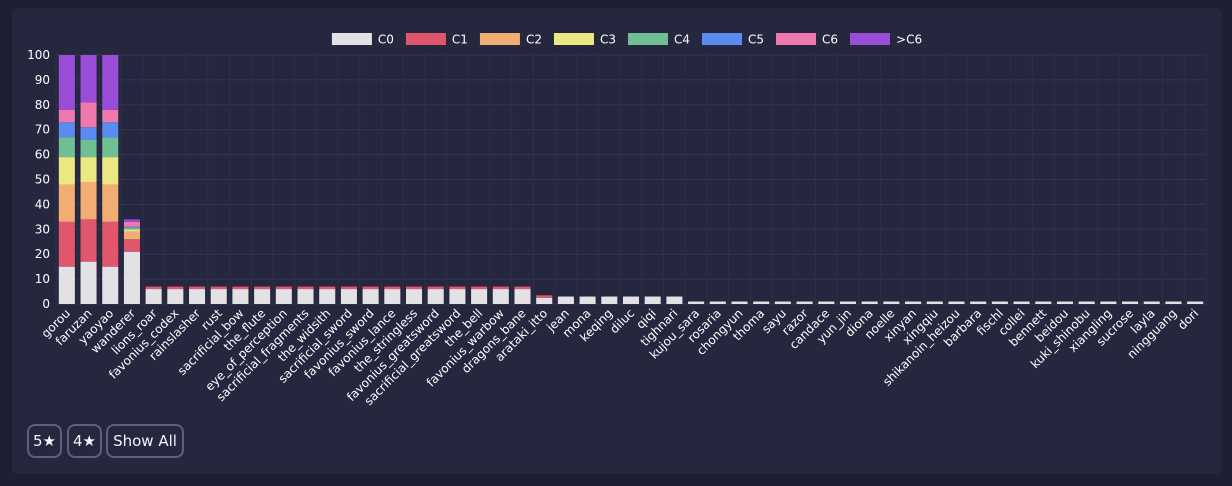 This screenshot has height=486, width=1232. I want to click on legend-label: C2, so click(534, 40).